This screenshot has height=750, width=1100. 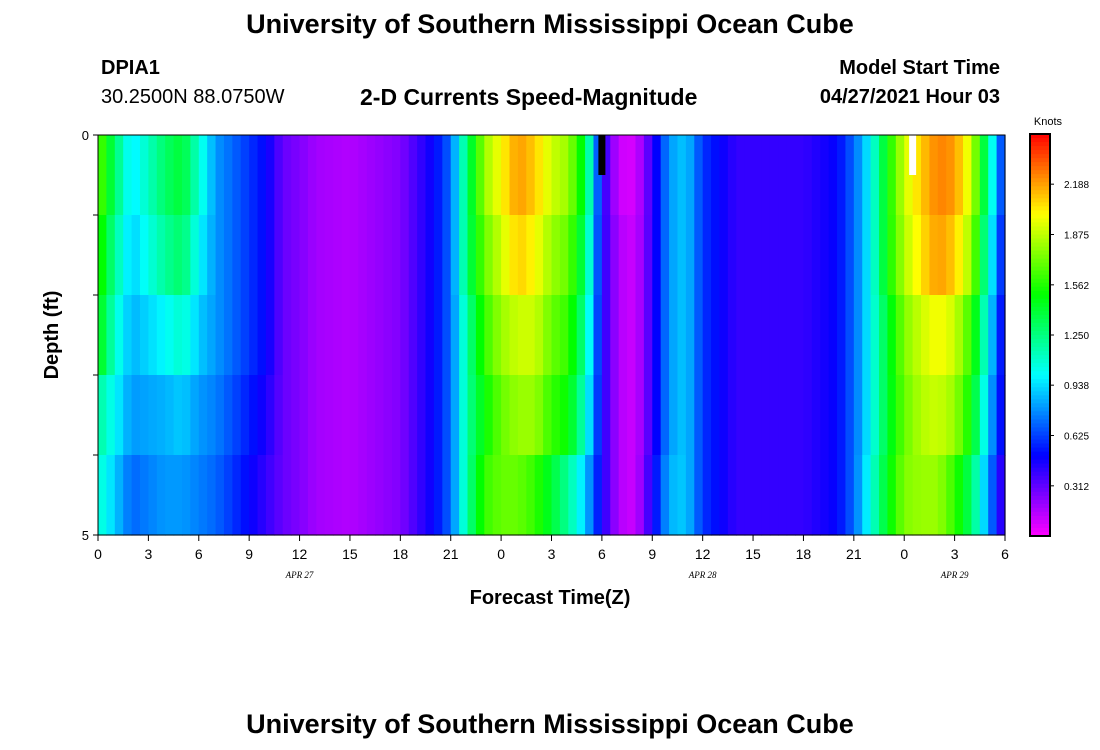 I want to click on x-tick-label: 9, so click(x=652, y=554).